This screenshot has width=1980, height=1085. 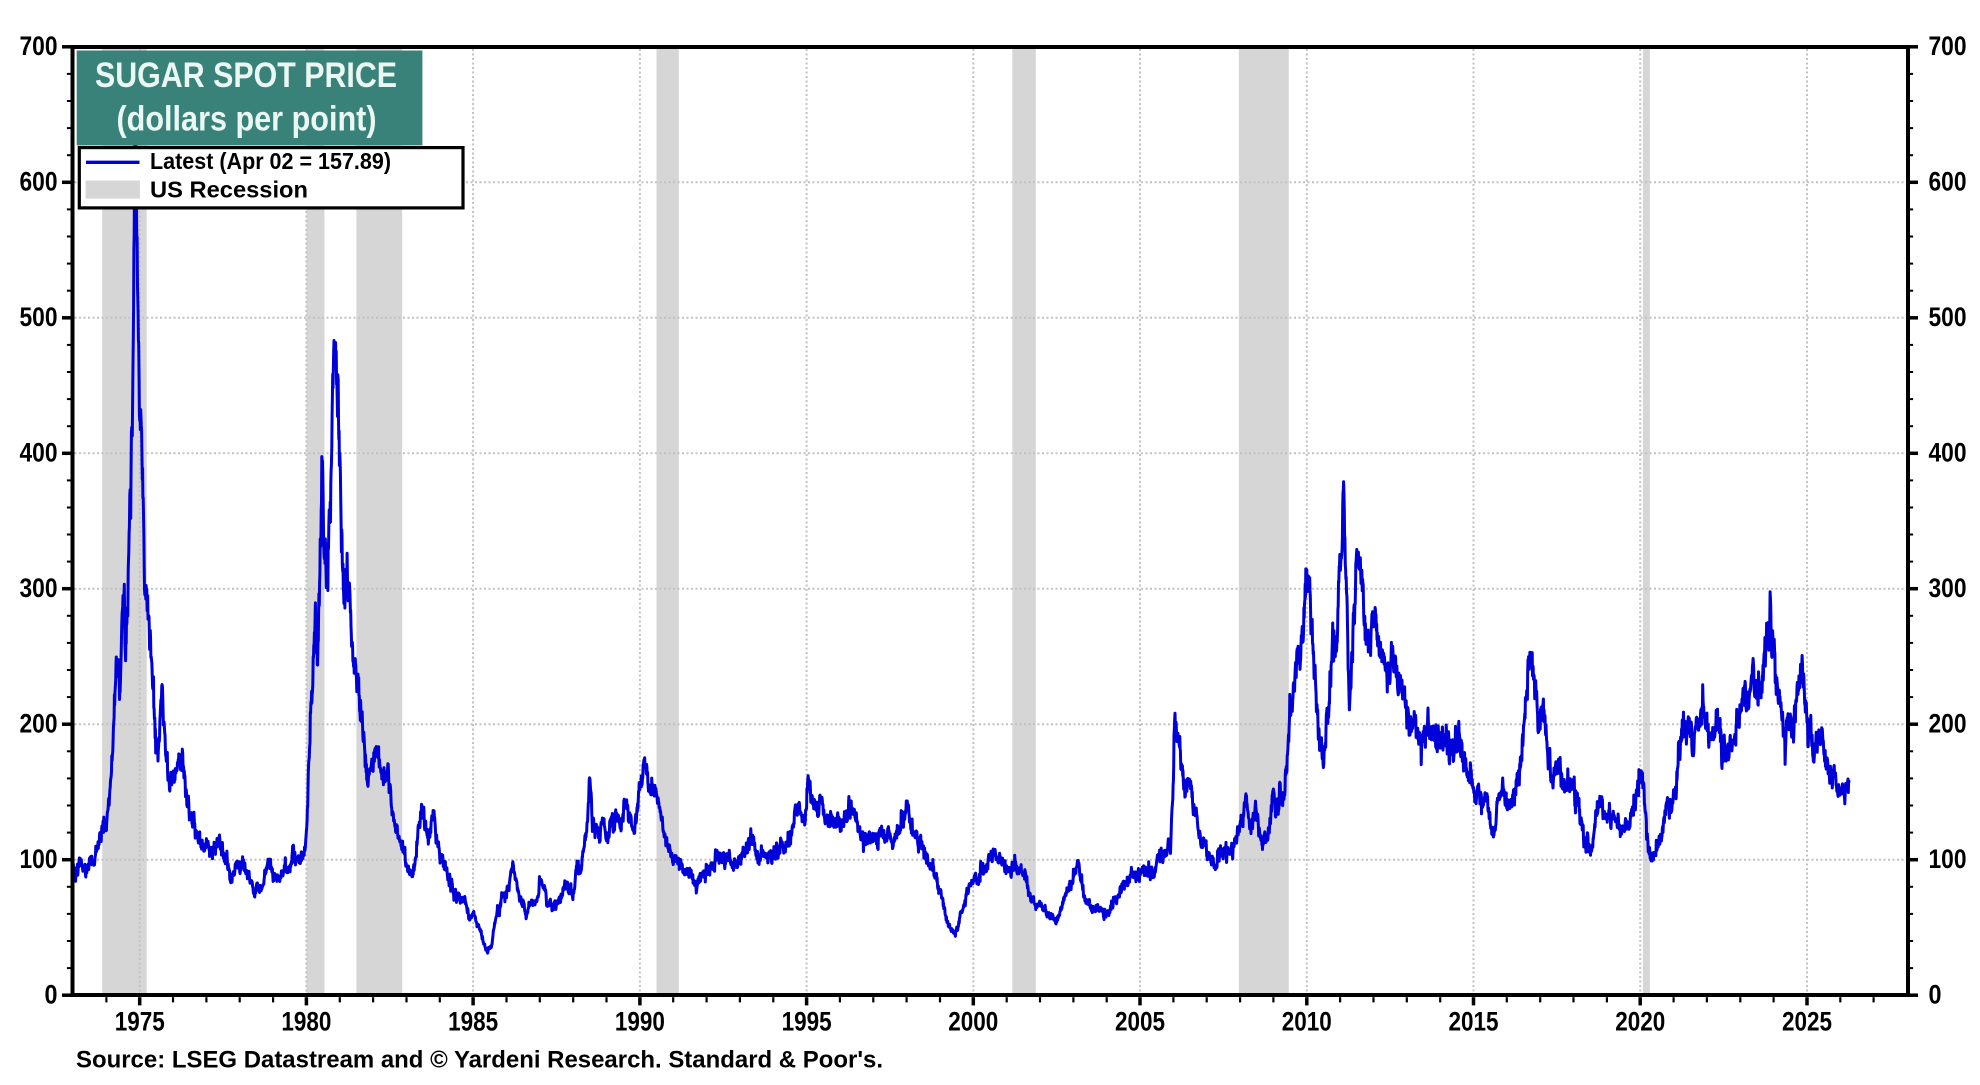 I want to click on svg-text: 2010, so click(x=1307, y=1022).